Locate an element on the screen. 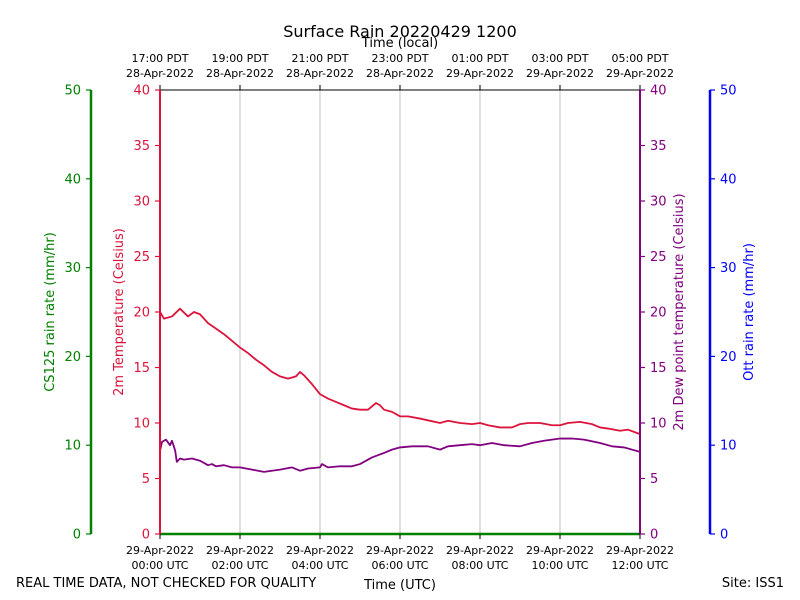 The image size is (800, 600). dewpoint-tick-label: 10 is located at coordinates (658, 424).